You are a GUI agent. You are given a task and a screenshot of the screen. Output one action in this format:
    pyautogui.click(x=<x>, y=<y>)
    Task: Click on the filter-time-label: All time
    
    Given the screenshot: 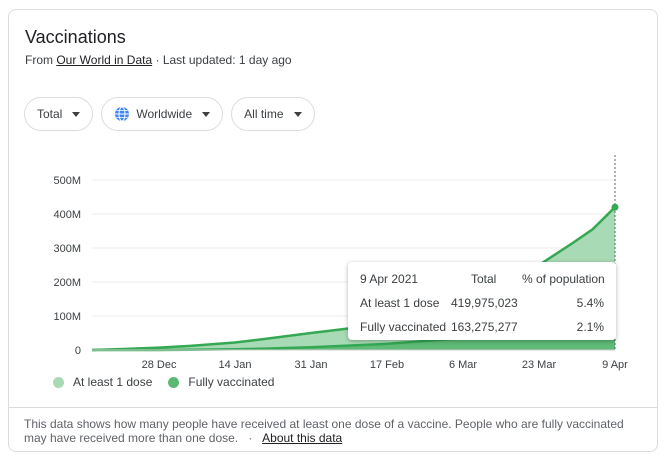 What is the action you would take?
    pyautogui.click(x=264, y=114)
    